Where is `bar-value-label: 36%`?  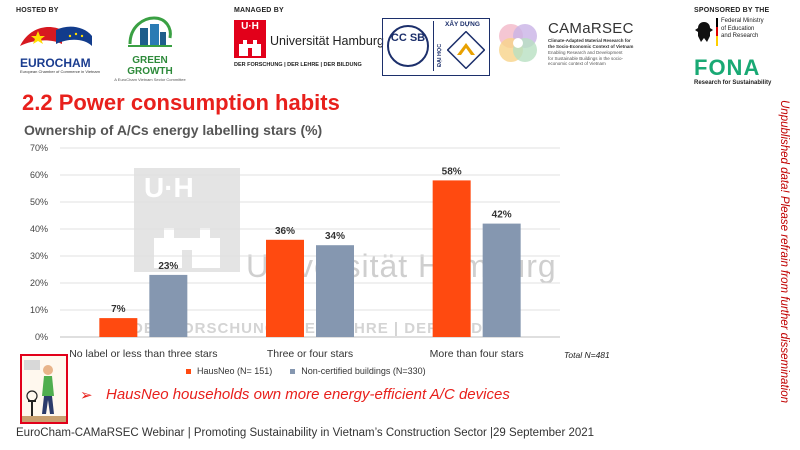 bar-value-label: 36% is located at coordinates (285, 231).